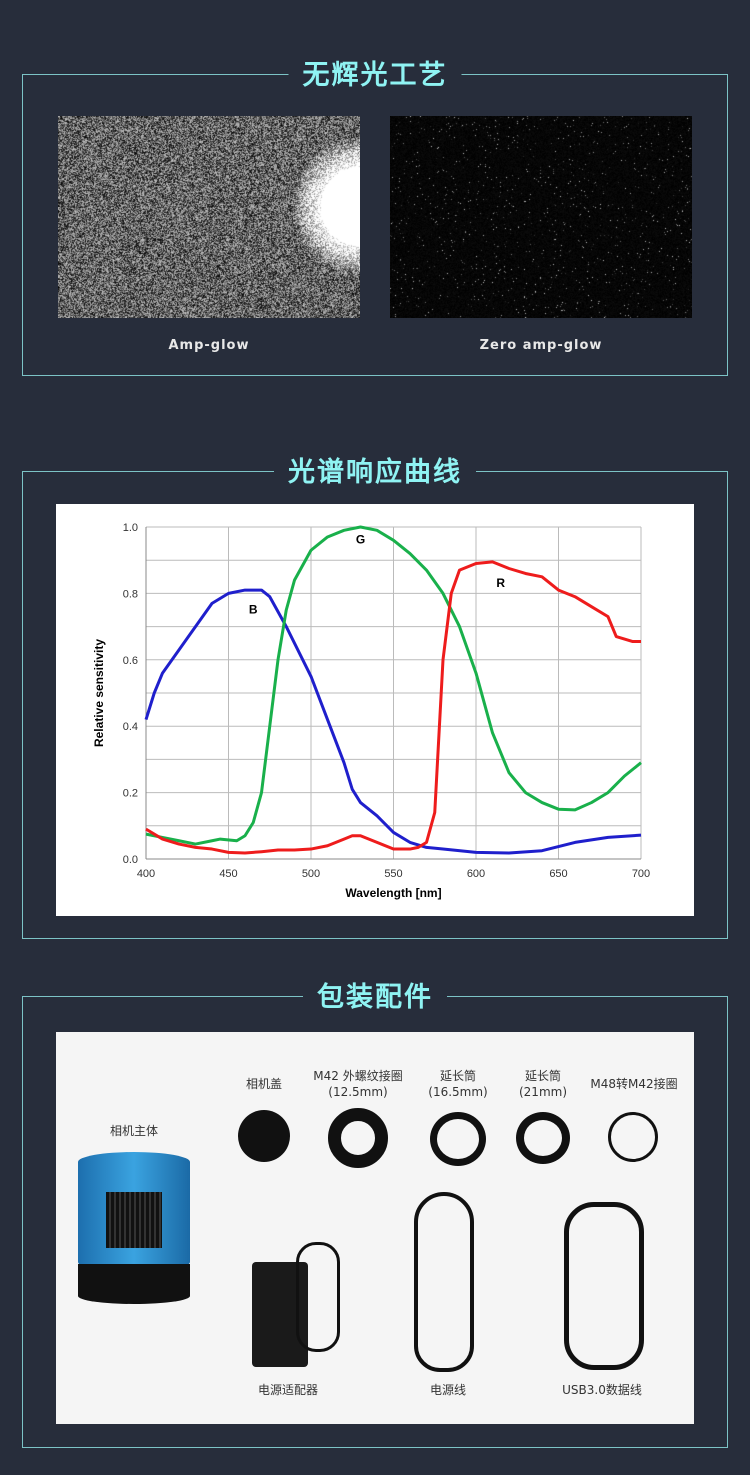 The height and width of the screenshot is (1475, 750). I want to click on y-tick-label: 0.6, so click(130, 661).